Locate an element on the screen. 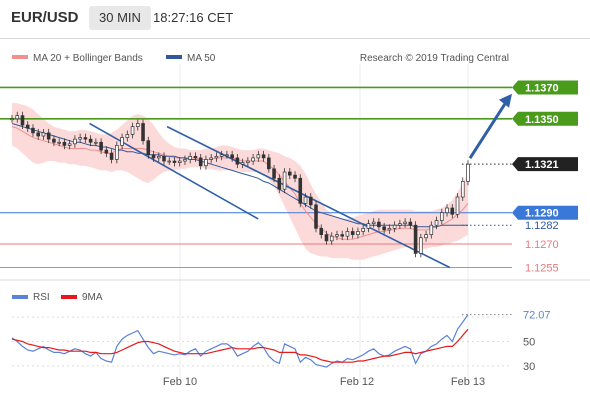  price-label-box-1.1321 is located at coordinates (545, 164).